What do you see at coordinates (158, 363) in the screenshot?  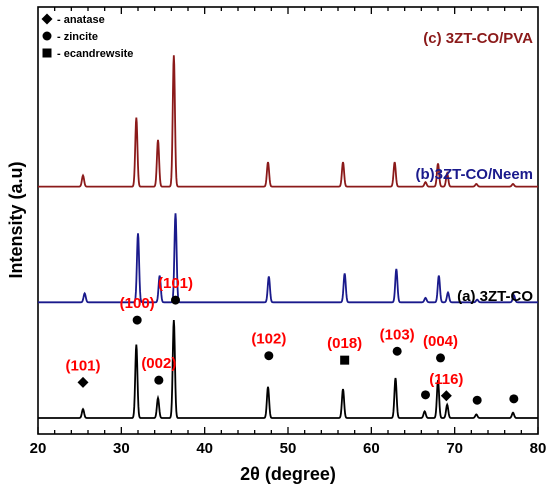 I see `hkl-label: (002)` at bounding box center [158, 363].